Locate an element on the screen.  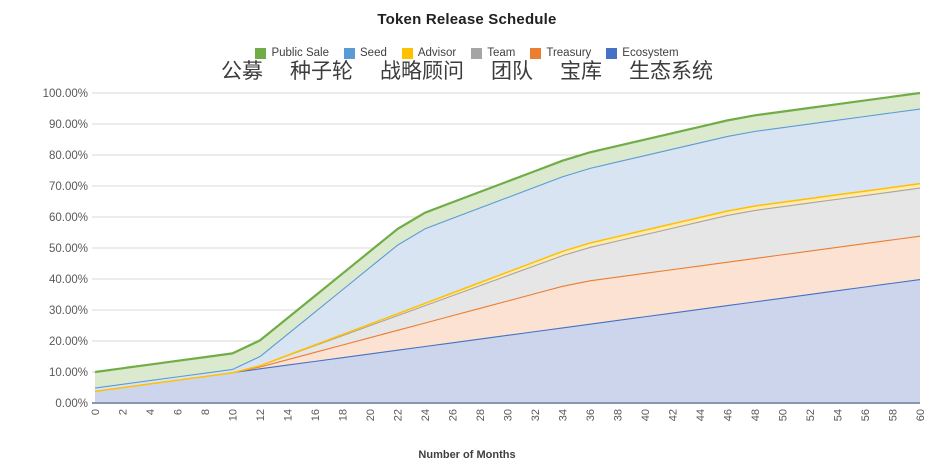
x-tick-label: 34 is located at coordinates (564, 415).